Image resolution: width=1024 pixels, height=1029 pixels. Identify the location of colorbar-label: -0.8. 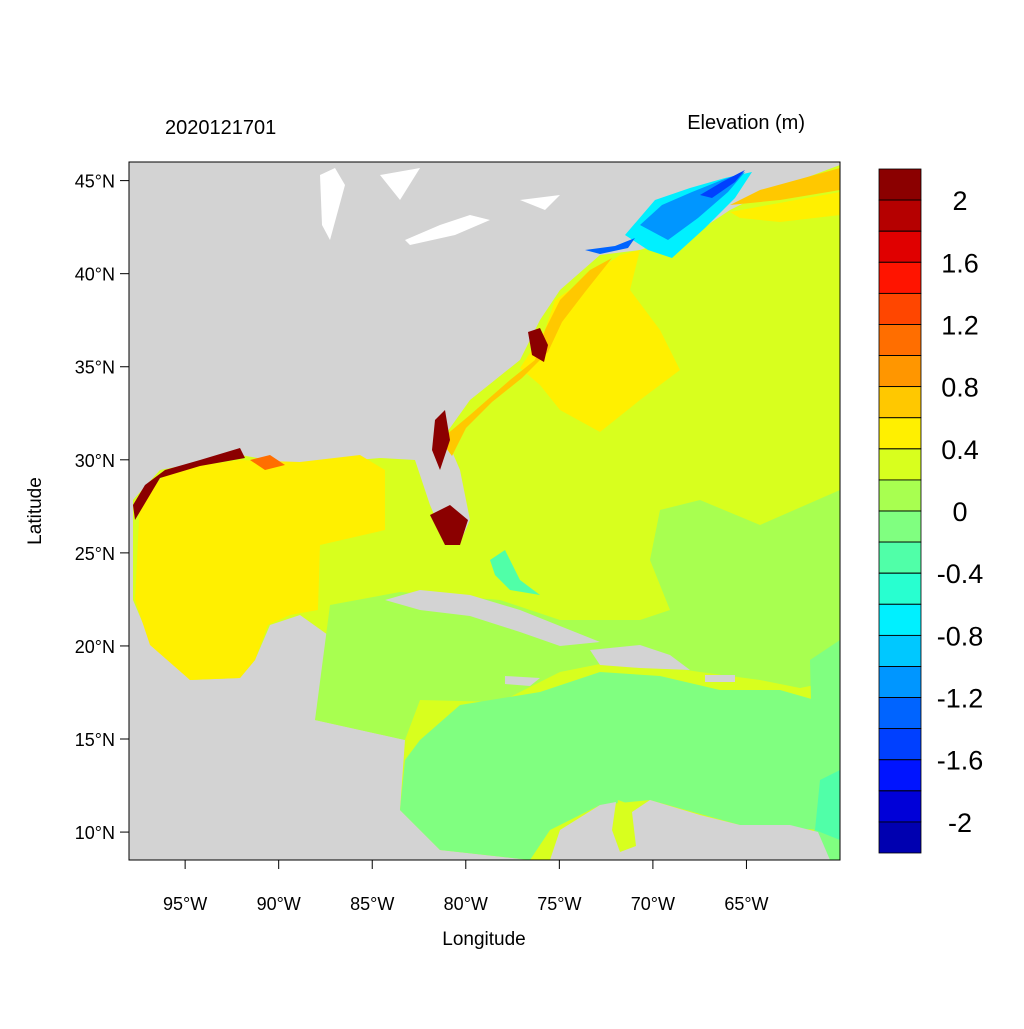
(960, 636).